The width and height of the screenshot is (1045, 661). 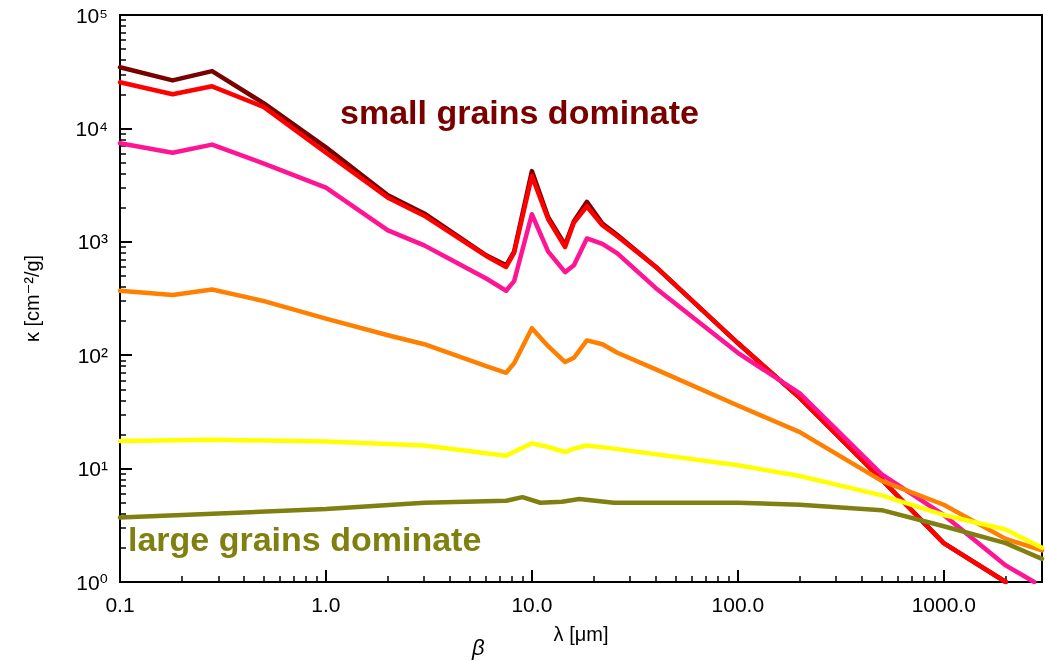 What do you see at coordinates (32, 298) in the screenshot?
I see `y-axis-title: κ [cm⁻²/g]` at bounding box center [32, 298].